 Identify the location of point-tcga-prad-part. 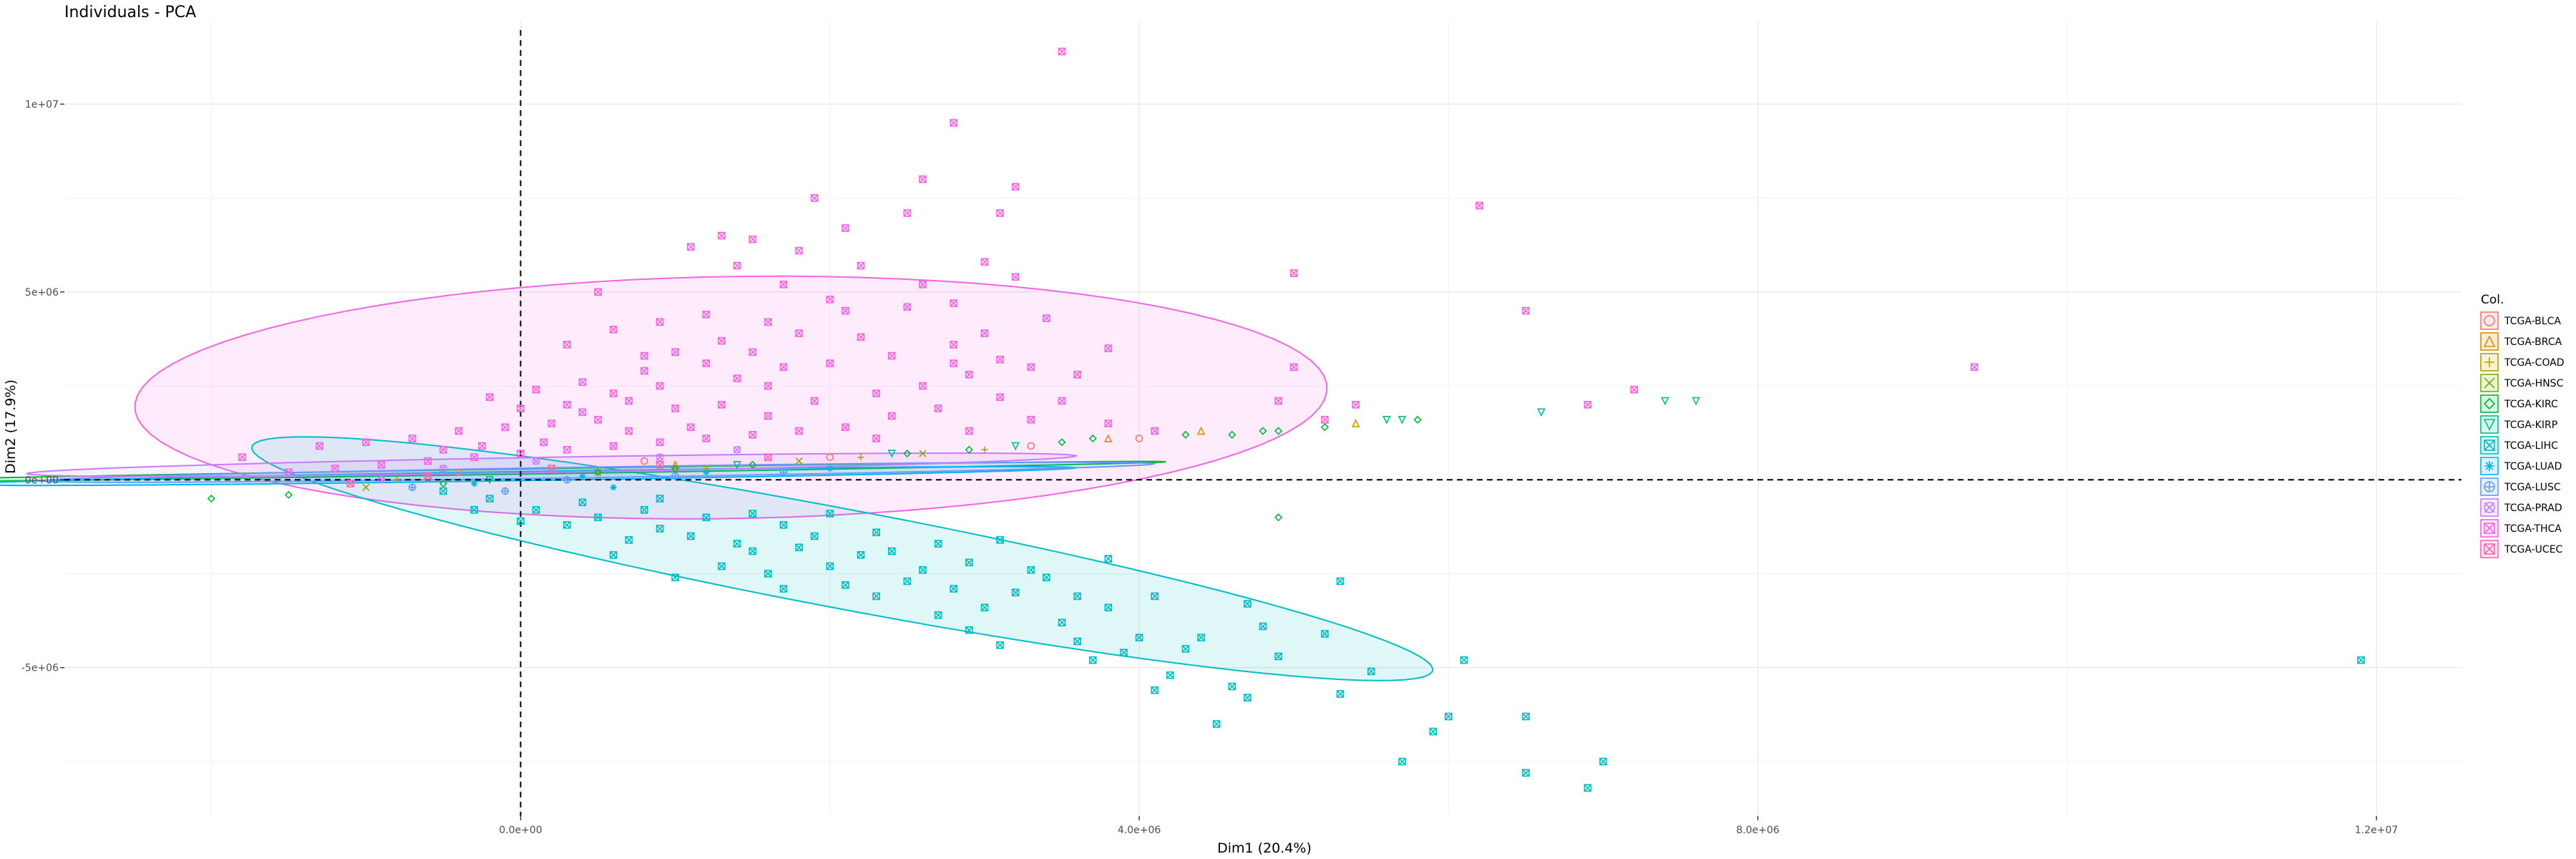
(443, 468).